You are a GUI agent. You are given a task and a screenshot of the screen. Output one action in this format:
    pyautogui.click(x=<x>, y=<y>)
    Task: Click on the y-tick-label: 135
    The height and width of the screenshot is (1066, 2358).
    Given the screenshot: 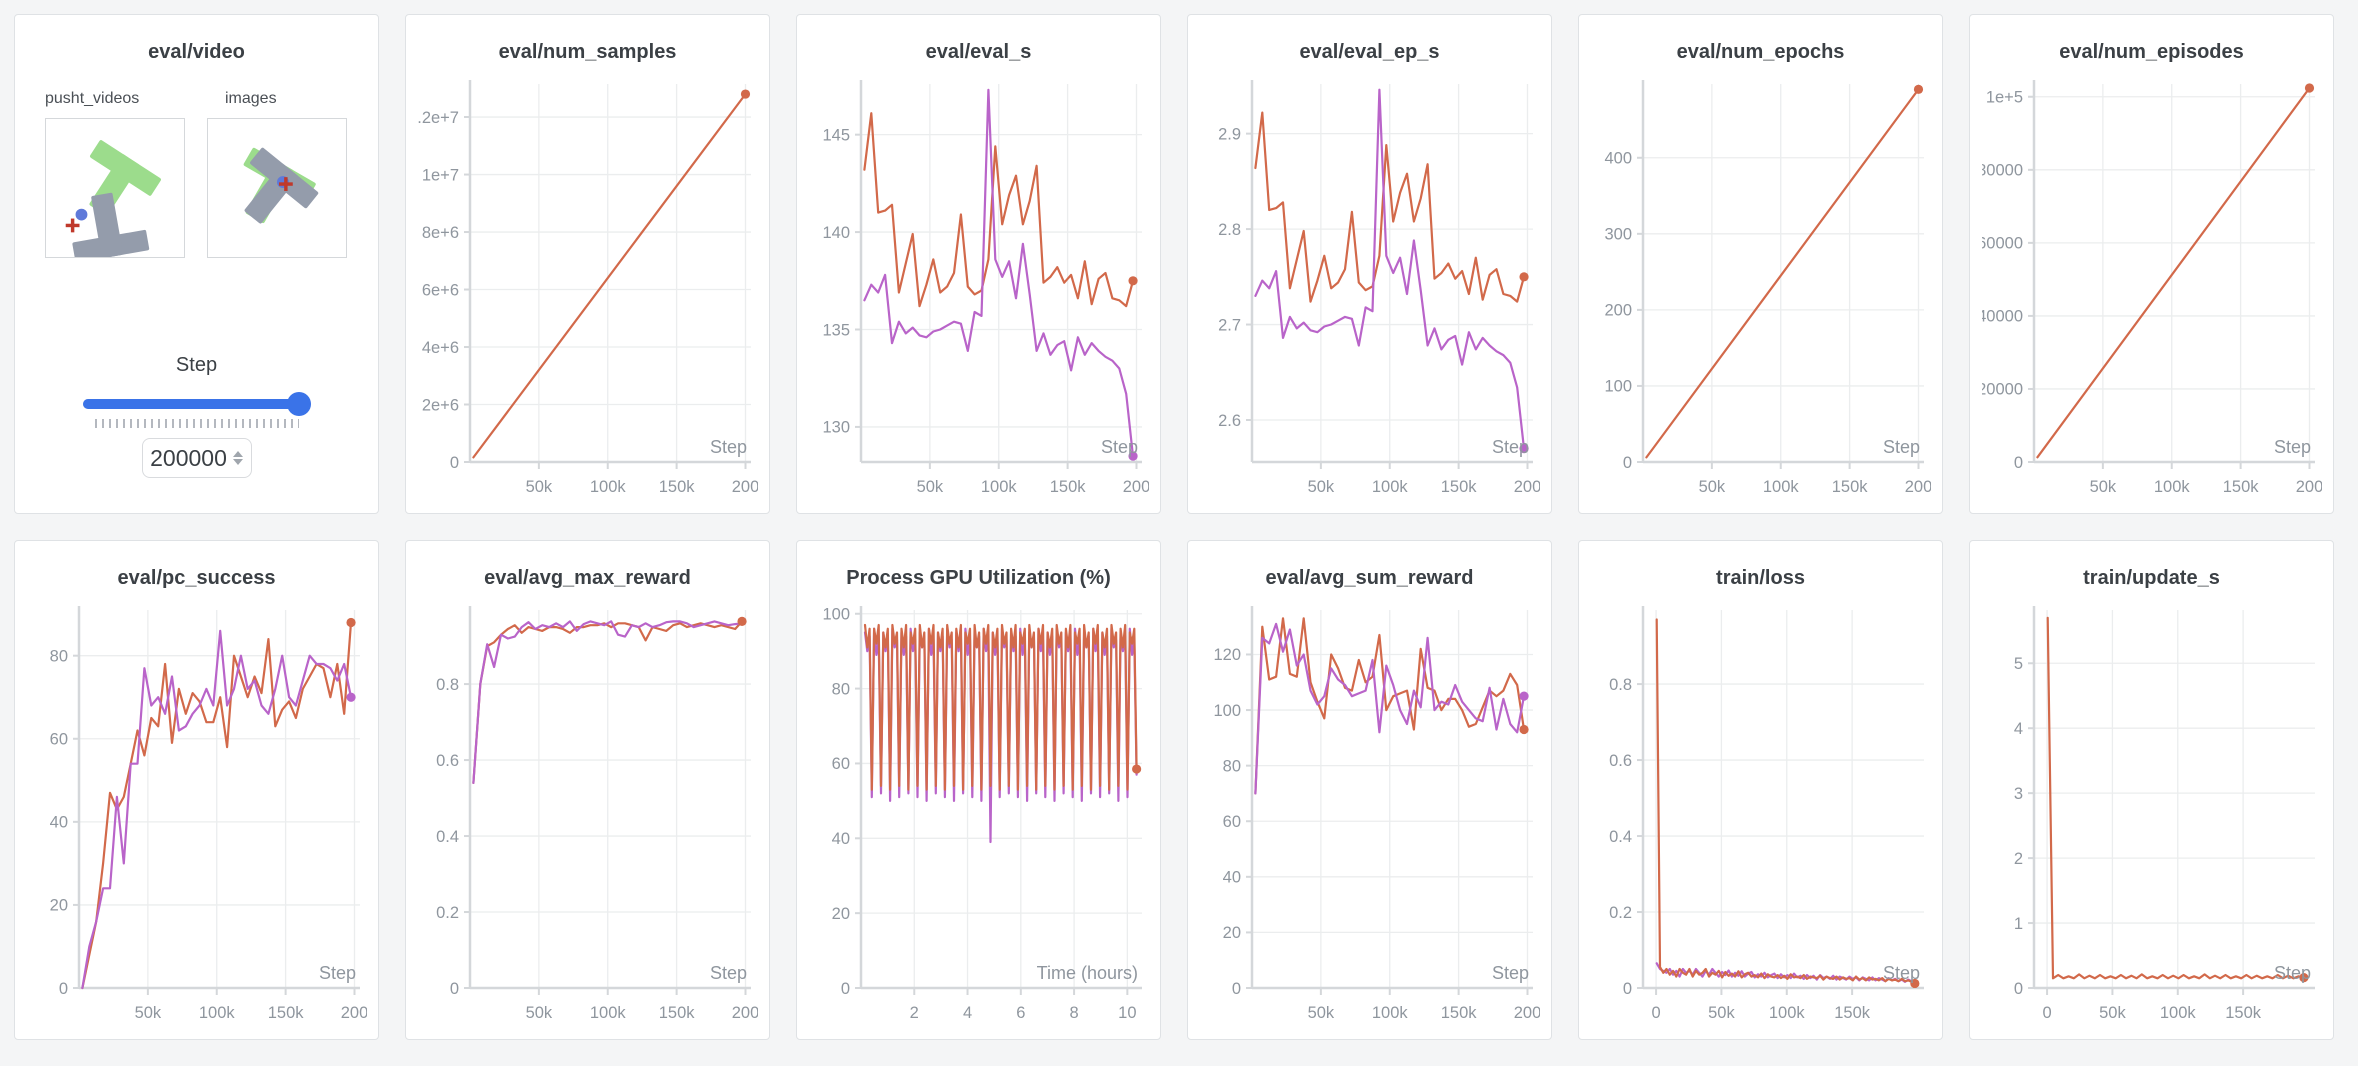 What is the action you would take?
    pyautogui.click(x=836, y=330)
    